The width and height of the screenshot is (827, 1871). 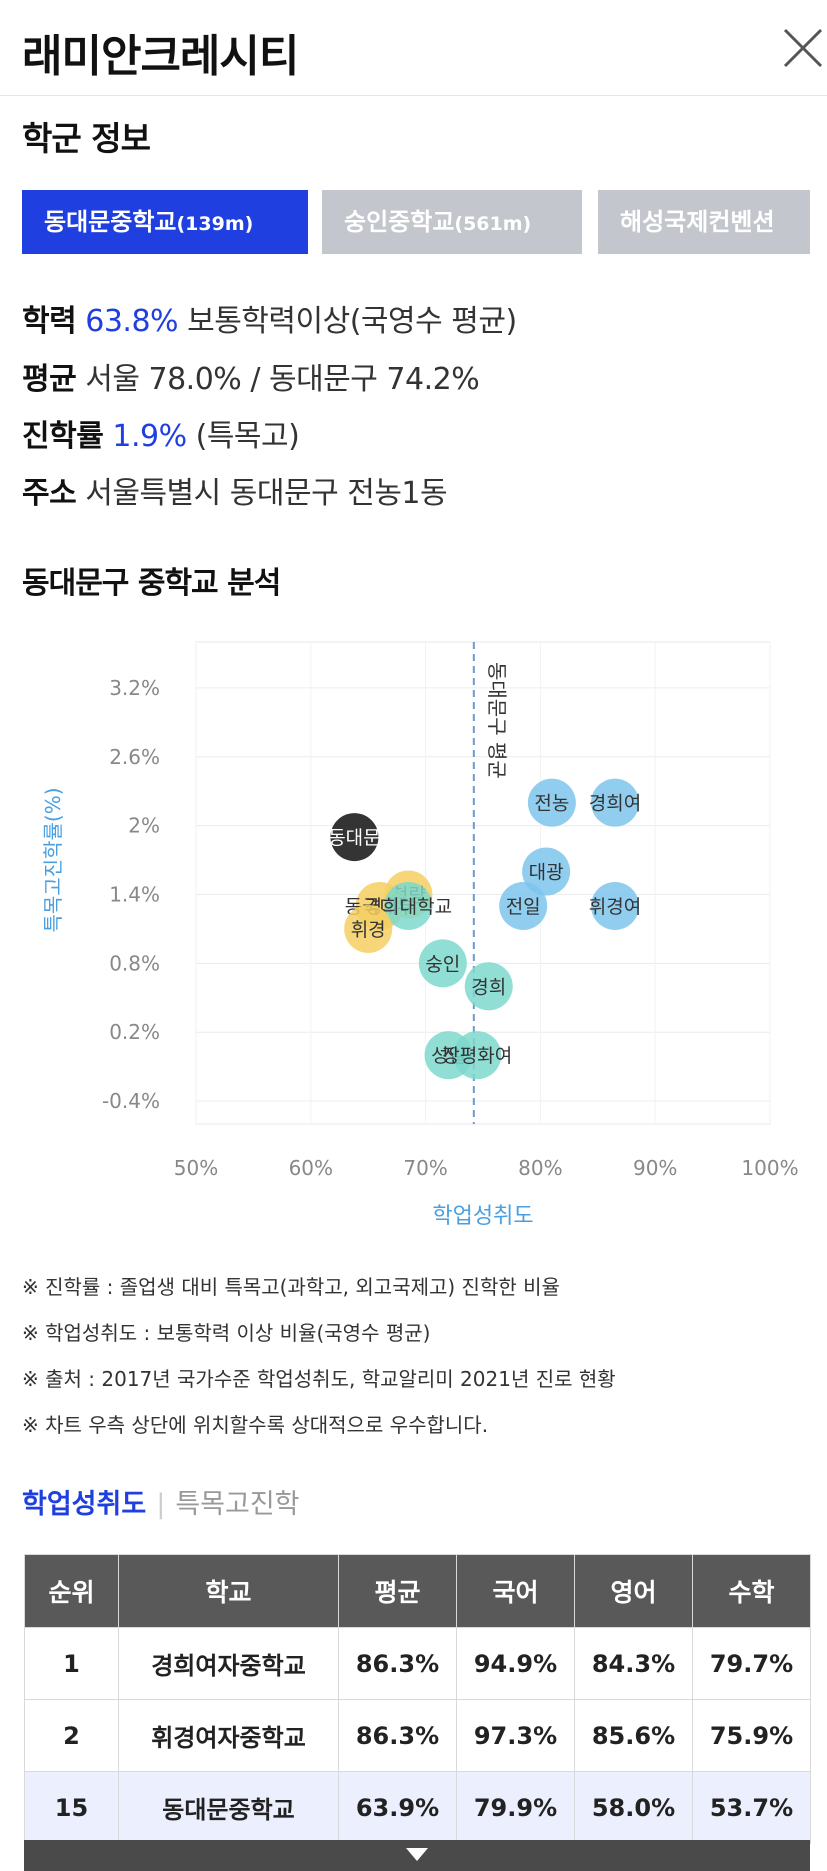 I want to click on table-row-highlighted: 15 동대문중학교 63.9% 79.9% 58.0% 53.7%, so click(x=417, y=1807).